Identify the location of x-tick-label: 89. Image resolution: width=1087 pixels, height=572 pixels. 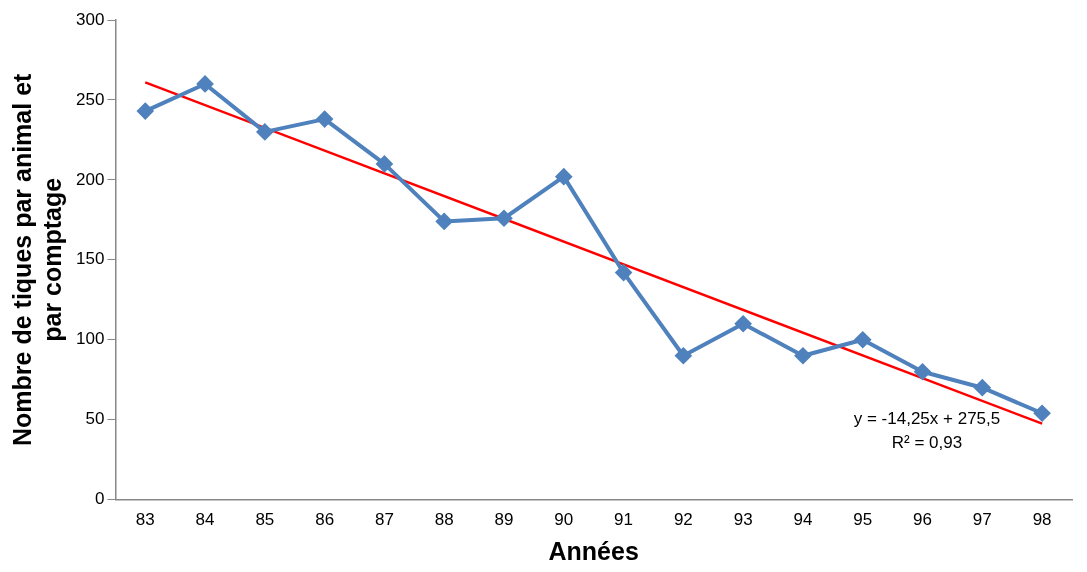
(504, 520).